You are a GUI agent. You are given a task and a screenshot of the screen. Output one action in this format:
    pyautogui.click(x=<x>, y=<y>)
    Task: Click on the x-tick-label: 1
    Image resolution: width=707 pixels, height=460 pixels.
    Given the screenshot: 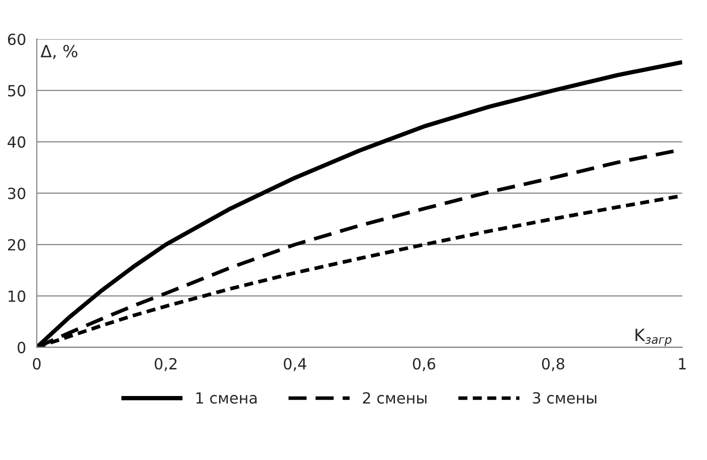 What is the action you would take?
    pyautogui.click(x=682, y=364)
    